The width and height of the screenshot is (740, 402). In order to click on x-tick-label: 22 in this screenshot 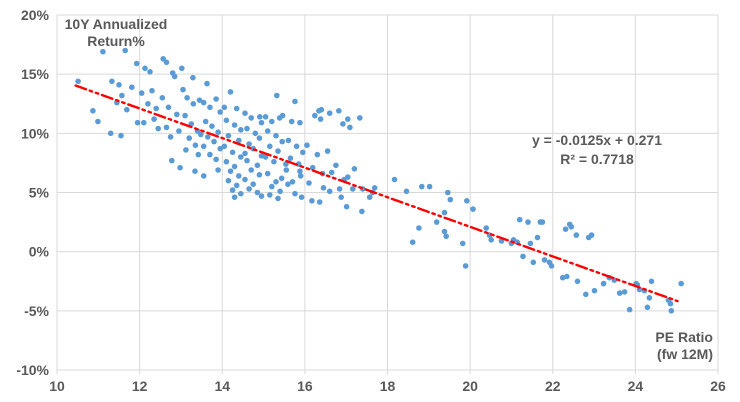, I will do `click(553, 386)`.